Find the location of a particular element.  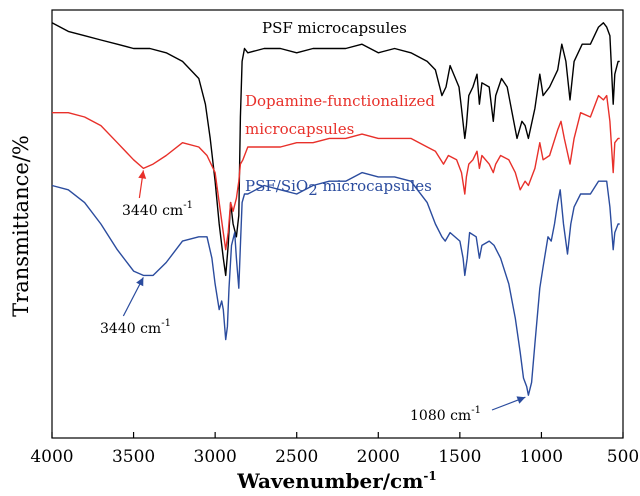

series-label-sio2-sub: 2 is located at coordinates (313, 190).